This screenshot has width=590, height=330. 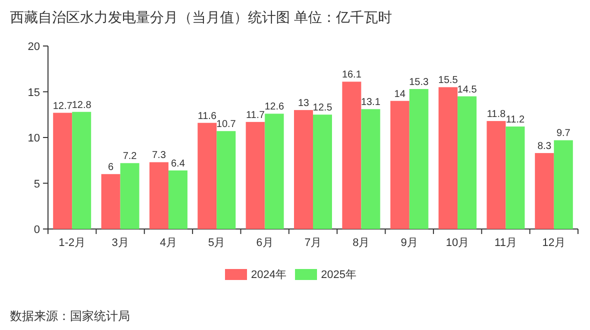 I want to click on data-label: 13.1, so click(x=370, y=102).